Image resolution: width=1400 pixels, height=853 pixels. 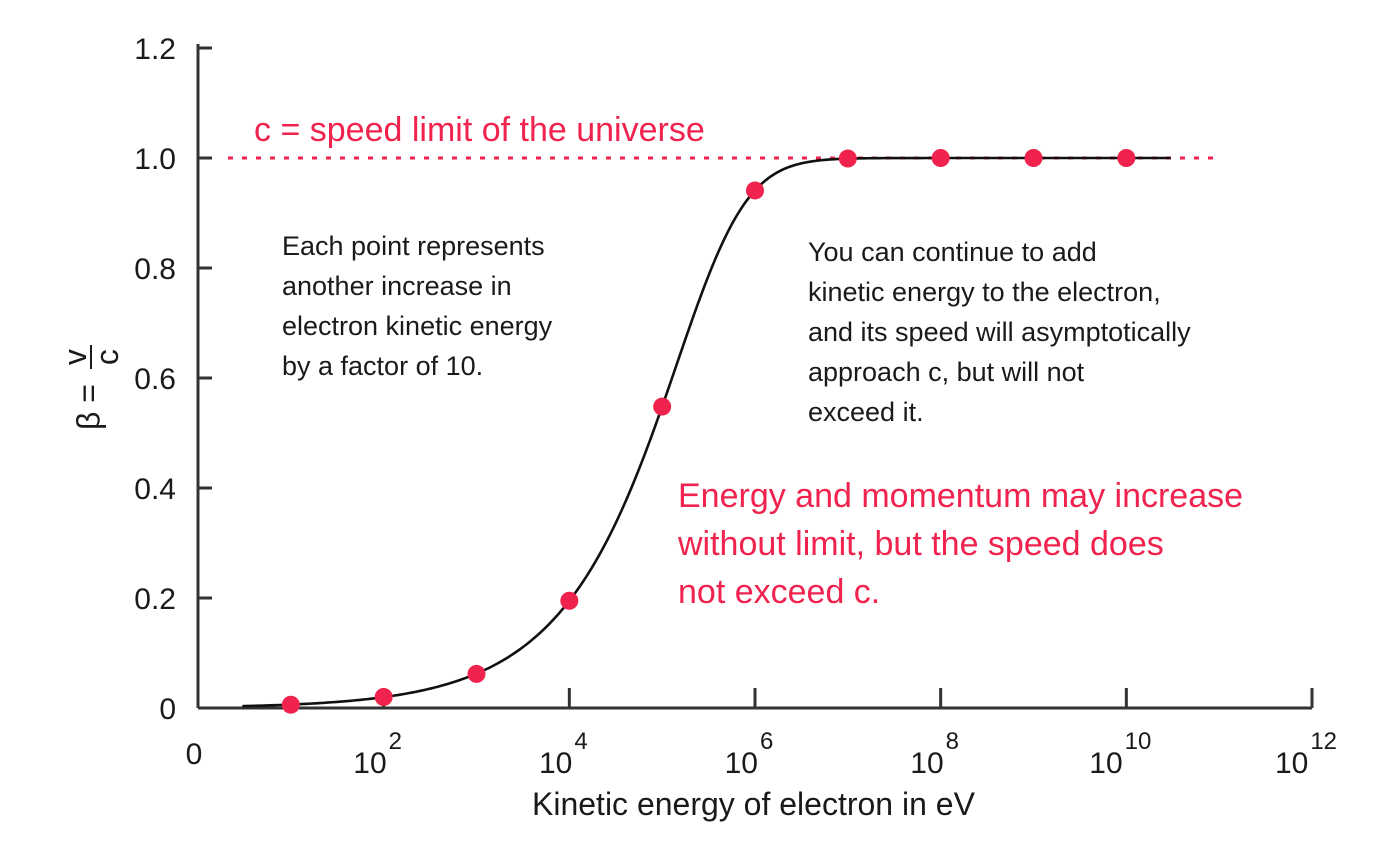 I want to click on x-axis-label: Kinetic energy of electron in eV, so click(x=753, y=804).